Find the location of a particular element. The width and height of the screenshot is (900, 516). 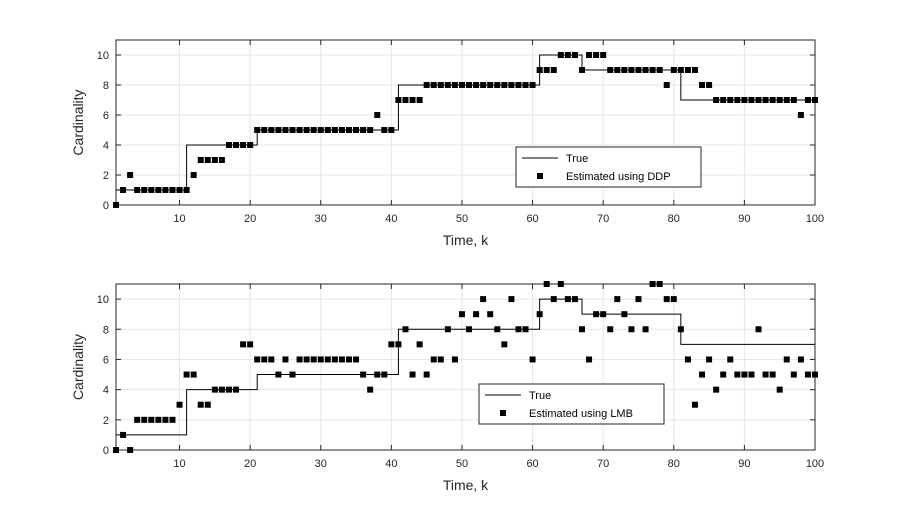

x-tick-label: 80 is located at coordinates (674, 464).